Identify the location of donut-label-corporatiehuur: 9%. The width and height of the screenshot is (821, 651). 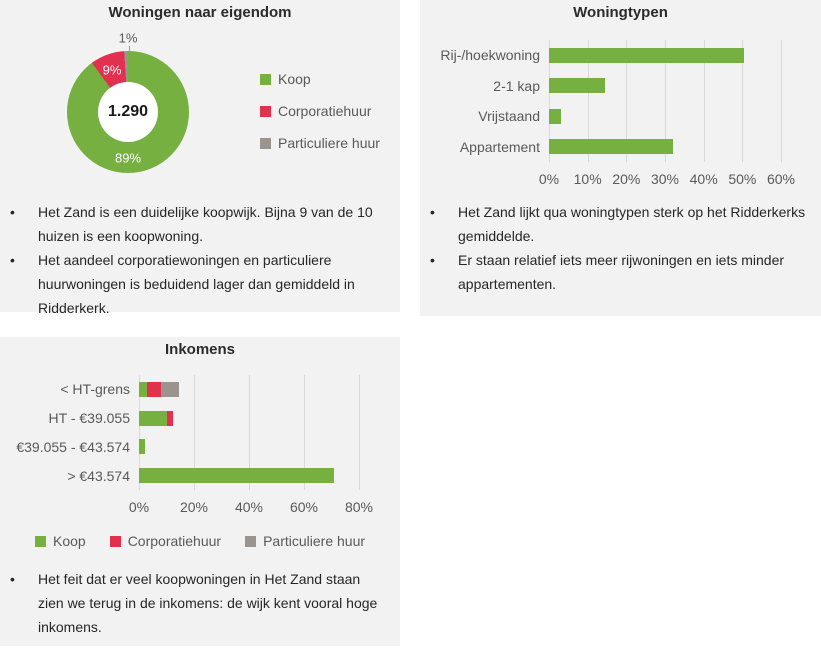
(112, 70).